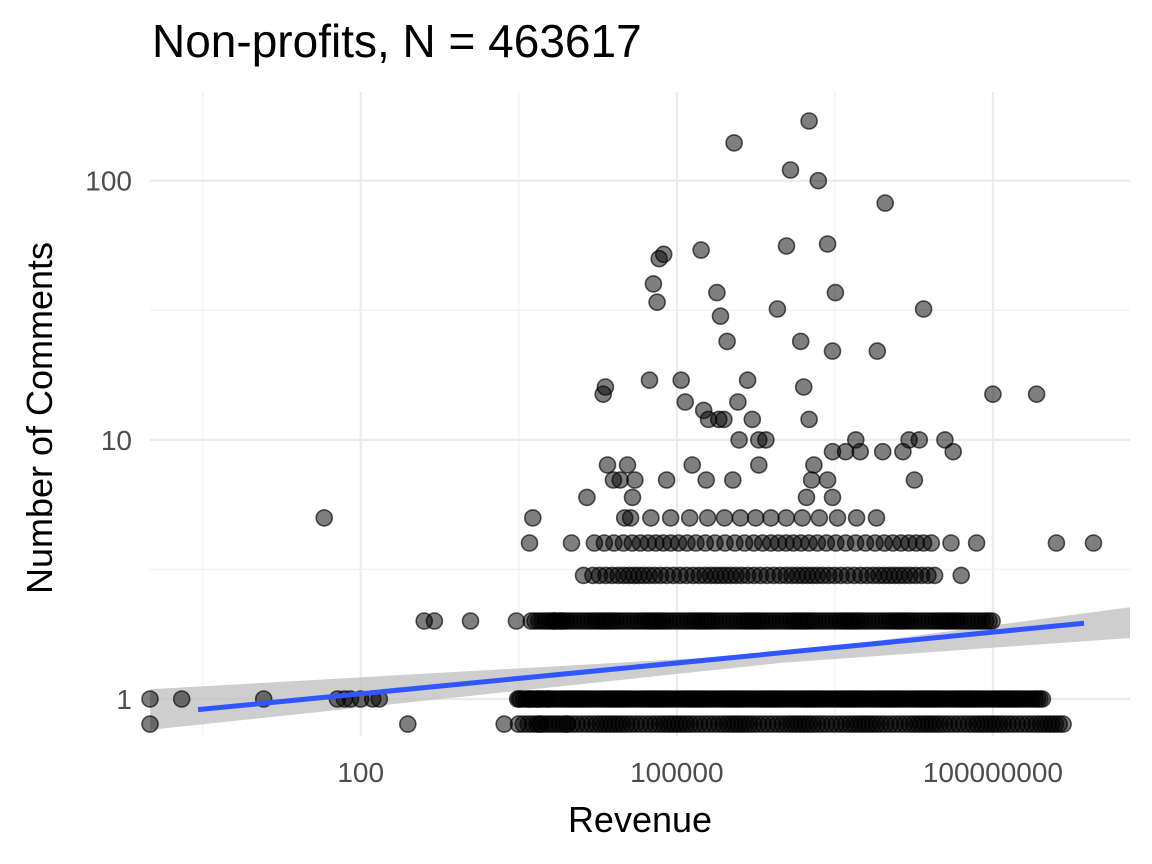 The image size is (1152, 864). I want to click on x-tick-label: 100000000, so click(993, 772).